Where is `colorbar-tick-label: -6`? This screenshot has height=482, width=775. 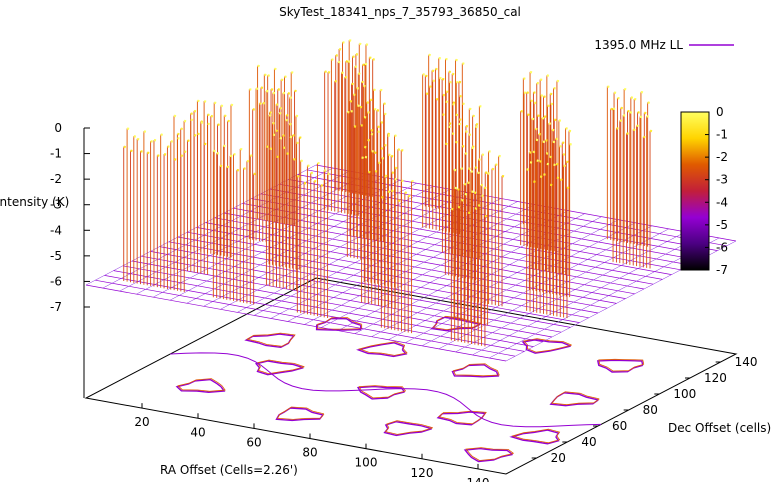 colorbar-tick-label: -6 is located at coordinates (722, 247).